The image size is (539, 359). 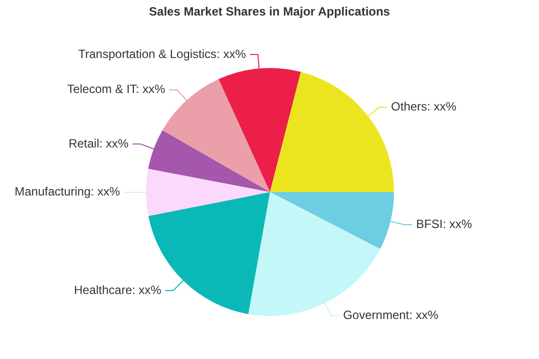 I want to click on slice-label: Transportation & Logistics: xx%, so click(x=162, y=53).